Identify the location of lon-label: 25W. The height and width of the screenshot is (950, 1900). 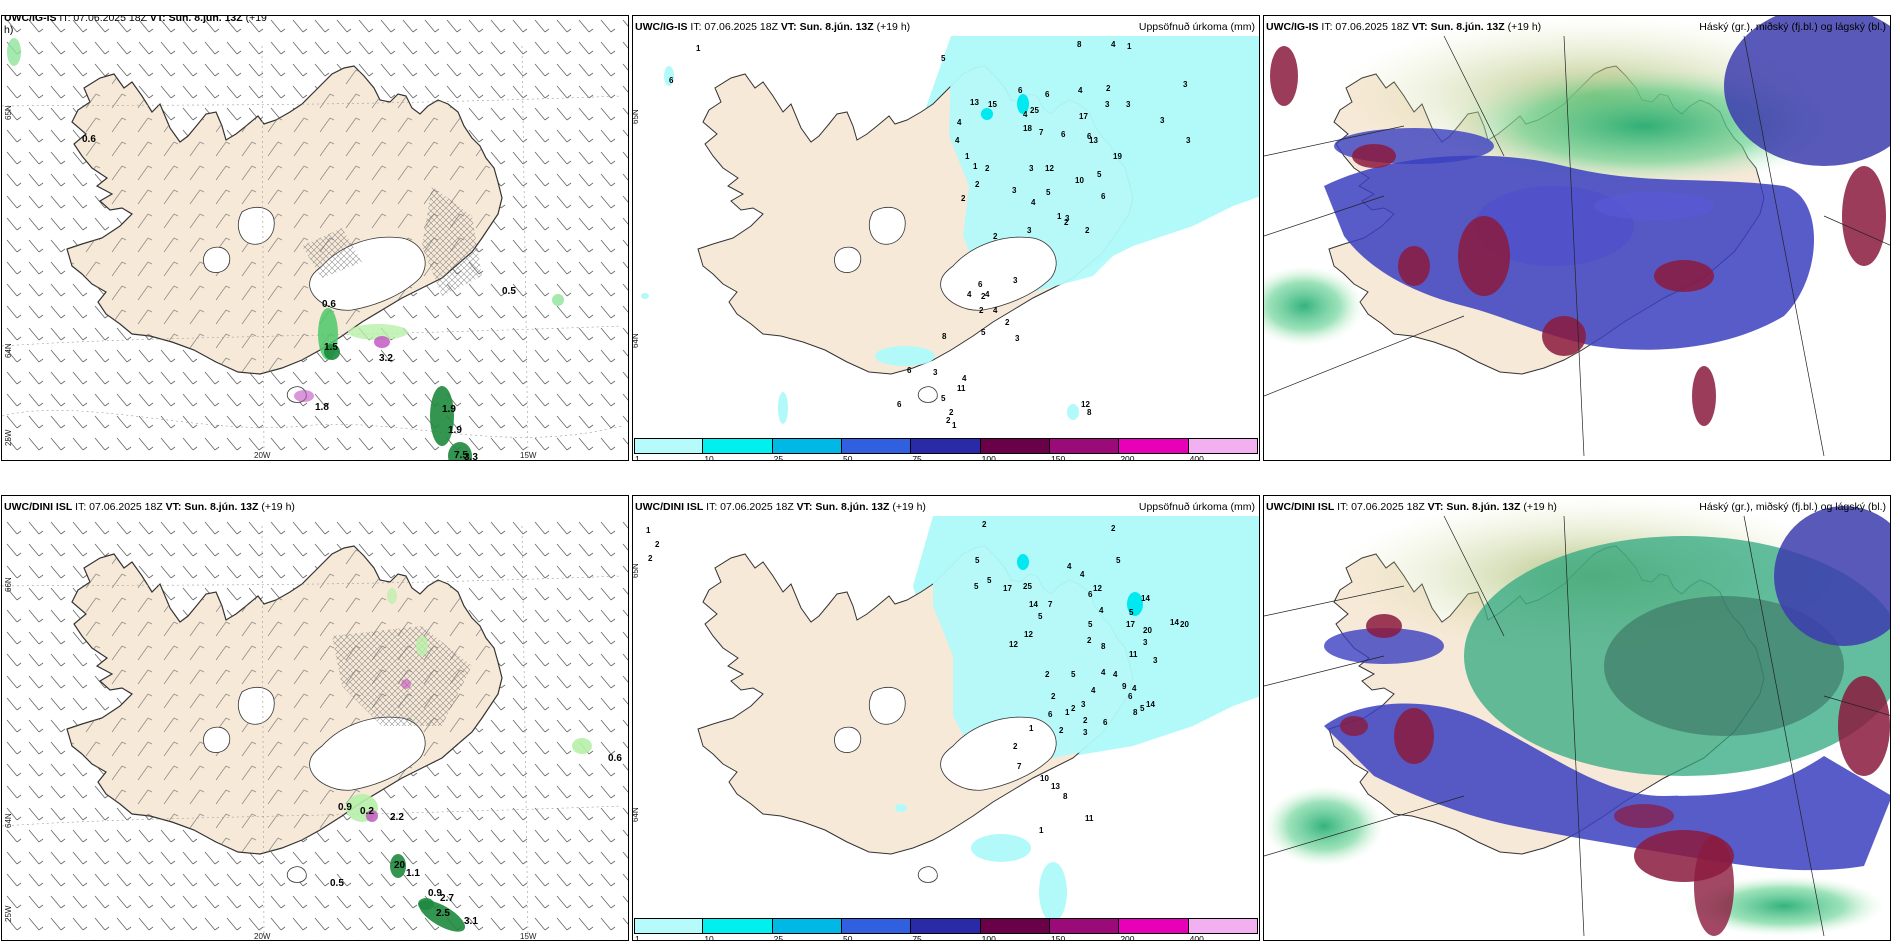
(8, 913).